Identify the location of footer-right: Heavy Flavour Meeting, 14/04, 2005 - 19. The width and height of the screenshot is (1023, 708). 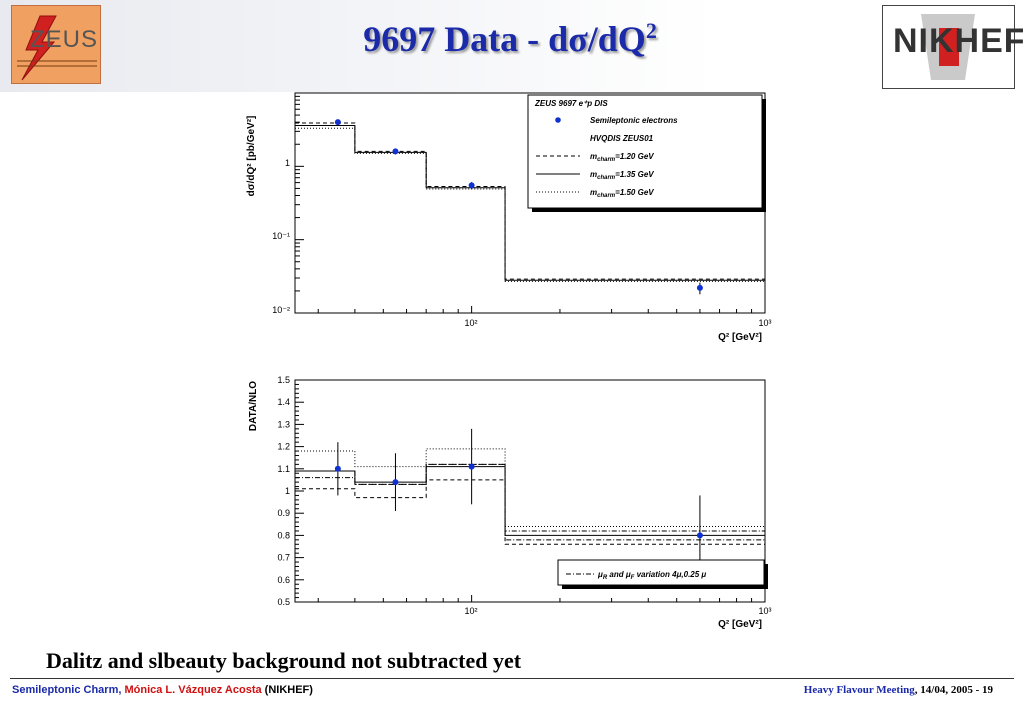
(898, 690).